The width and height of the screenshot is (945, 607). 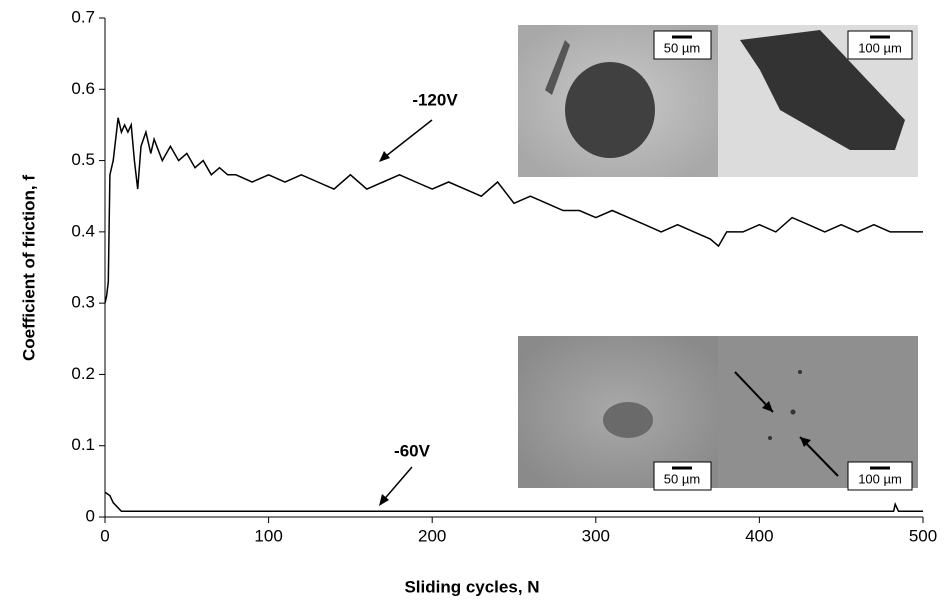 What do you see at coordinates (412, 450) in the screenshot?
I see `series-annotation: -60V` at bounding box center [412, 450].